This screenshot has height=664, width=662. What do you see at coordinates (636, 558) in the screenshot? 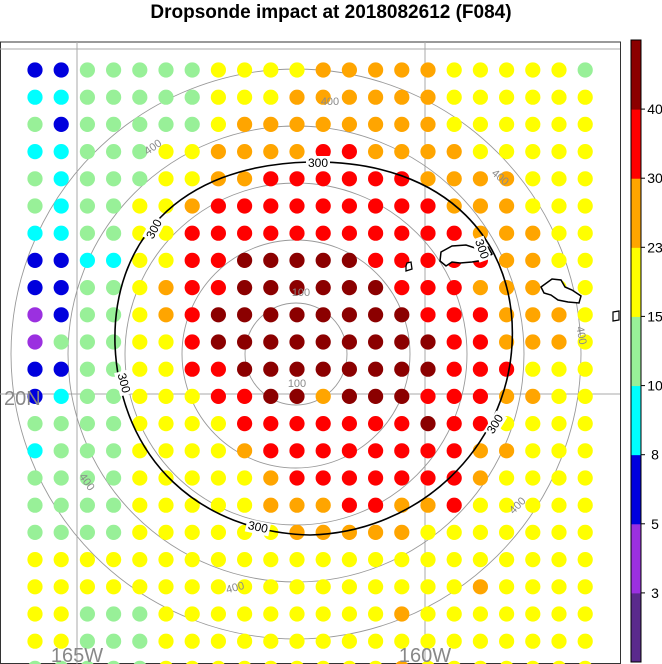
I see `colorbar-swatch` at bounding box center [636, 558].